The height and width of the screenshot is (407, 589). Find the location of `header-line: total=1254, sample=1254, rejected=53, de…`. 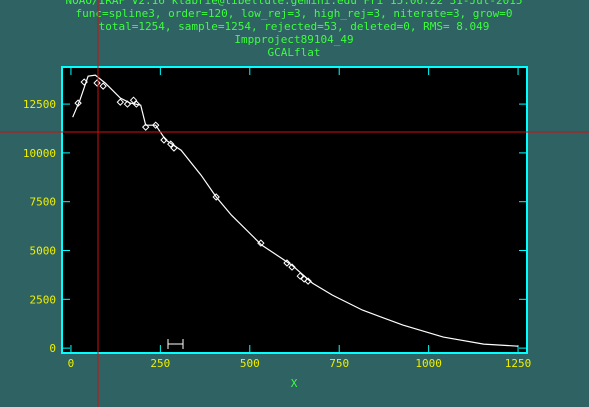

header-line: total=1254, sample=1254, rejected=53, de… is located at coordinates (294, 26).